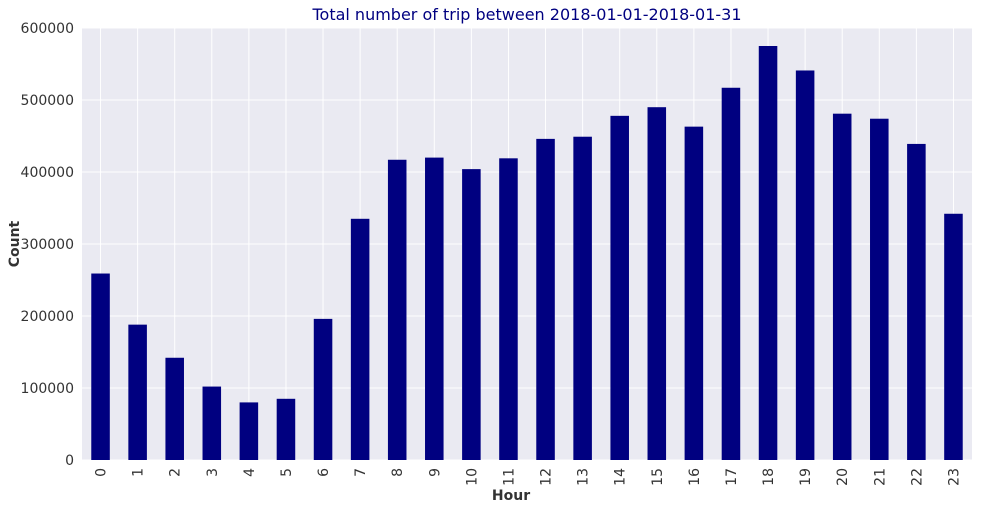  Describe the element at coordinates (398, 472) in the screenshot. I see `x-tick-label: 8` at that location.